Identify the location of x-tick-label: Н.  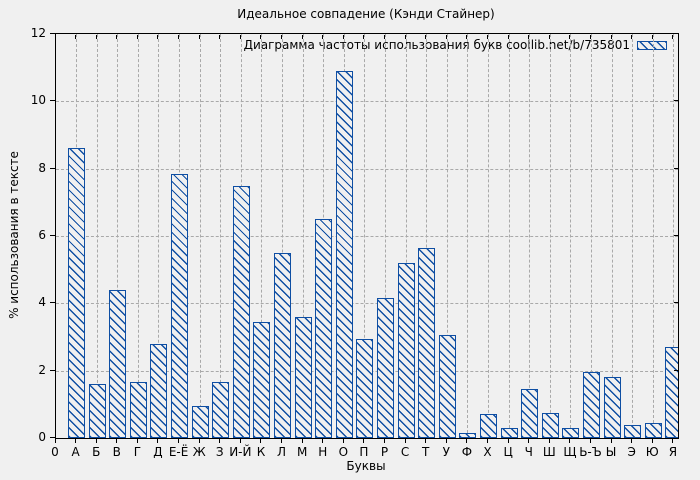
(323, 452).